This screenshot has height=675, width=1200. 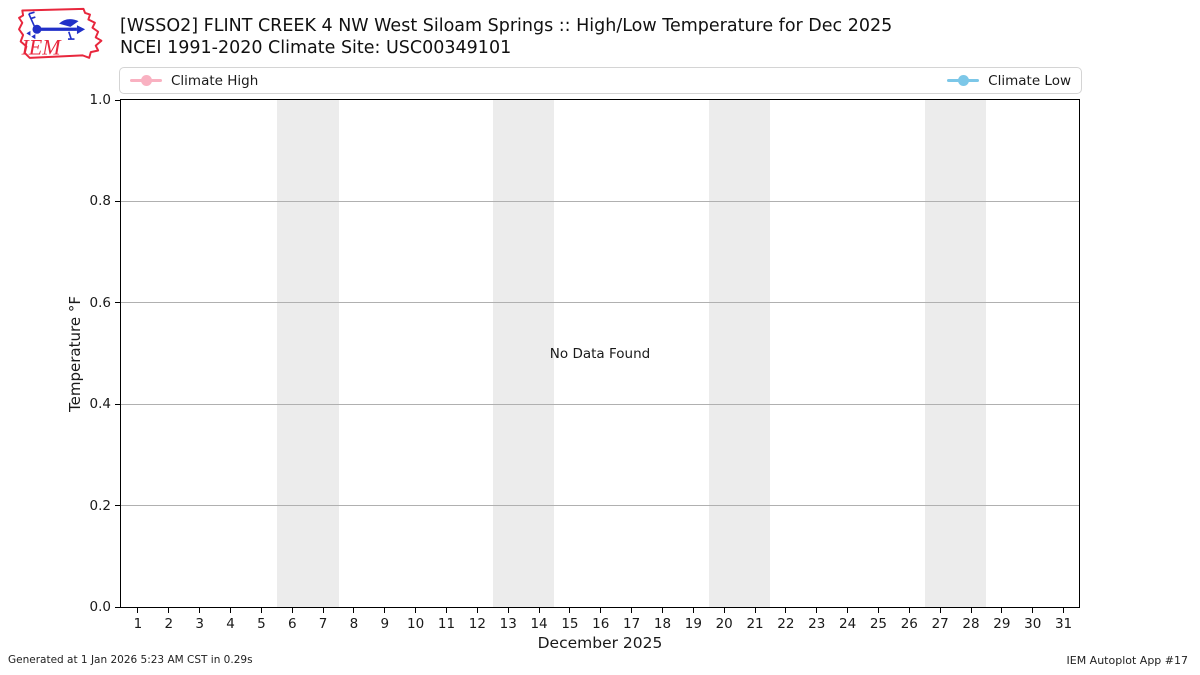 What do you see at coordinates (354, 624) in the screenshot?
I see `x-tick-label: 8` at bounding box center [354, 624].